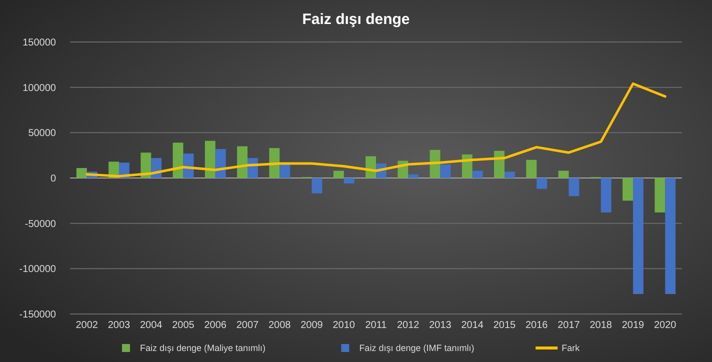  What do you see at coordinates (569, 325) in the screenshot?
I see `x-tick-label: 2017` at bounding box center [569, 325].